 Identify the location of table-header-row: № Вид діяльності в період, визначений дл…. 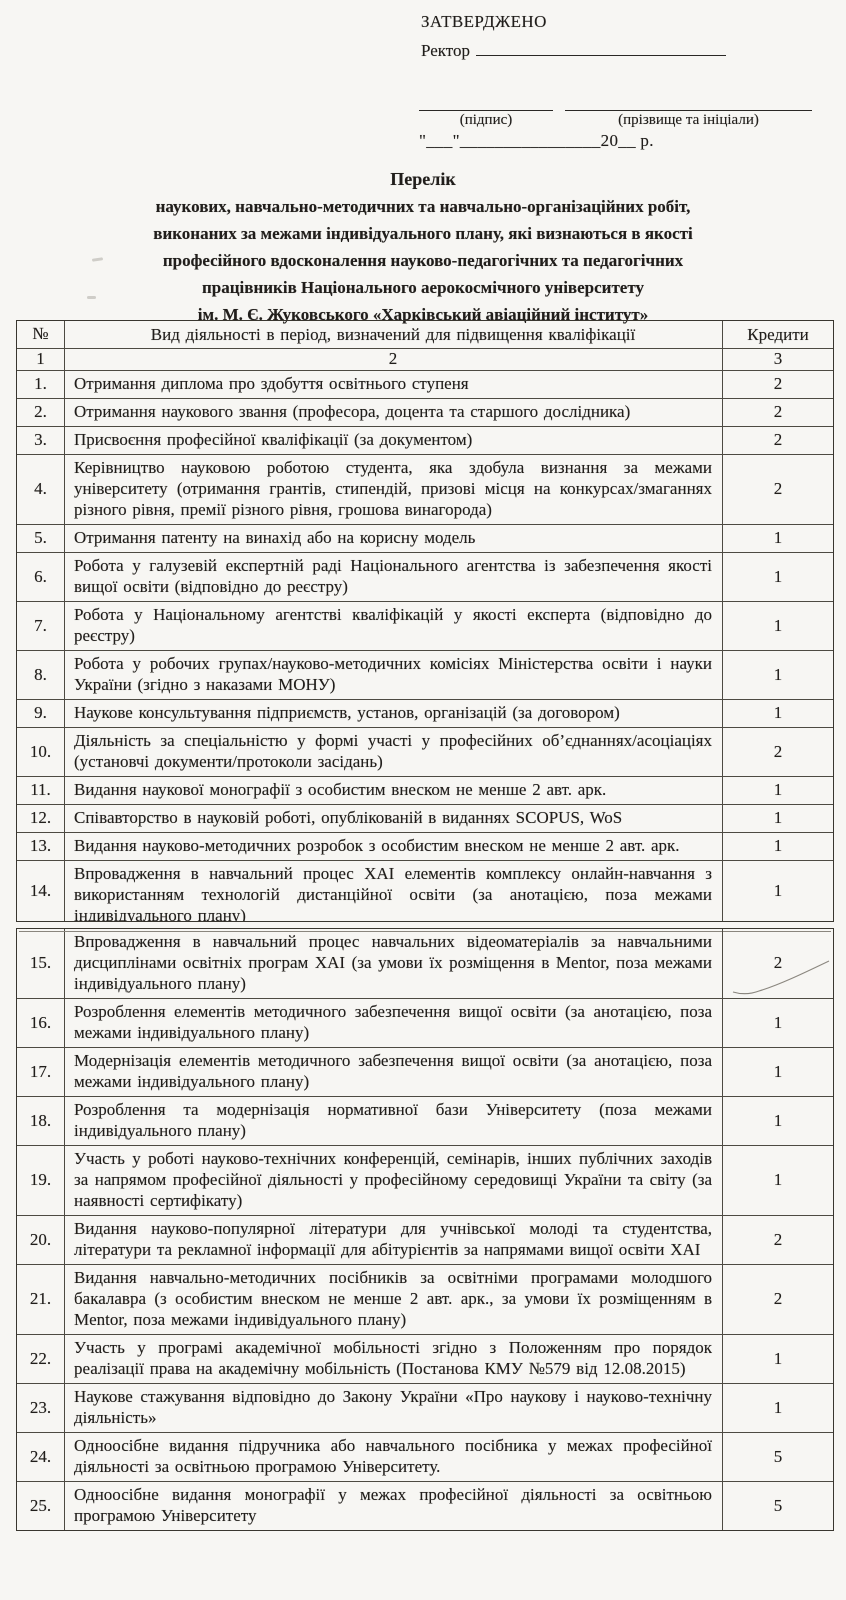
(425, 334).